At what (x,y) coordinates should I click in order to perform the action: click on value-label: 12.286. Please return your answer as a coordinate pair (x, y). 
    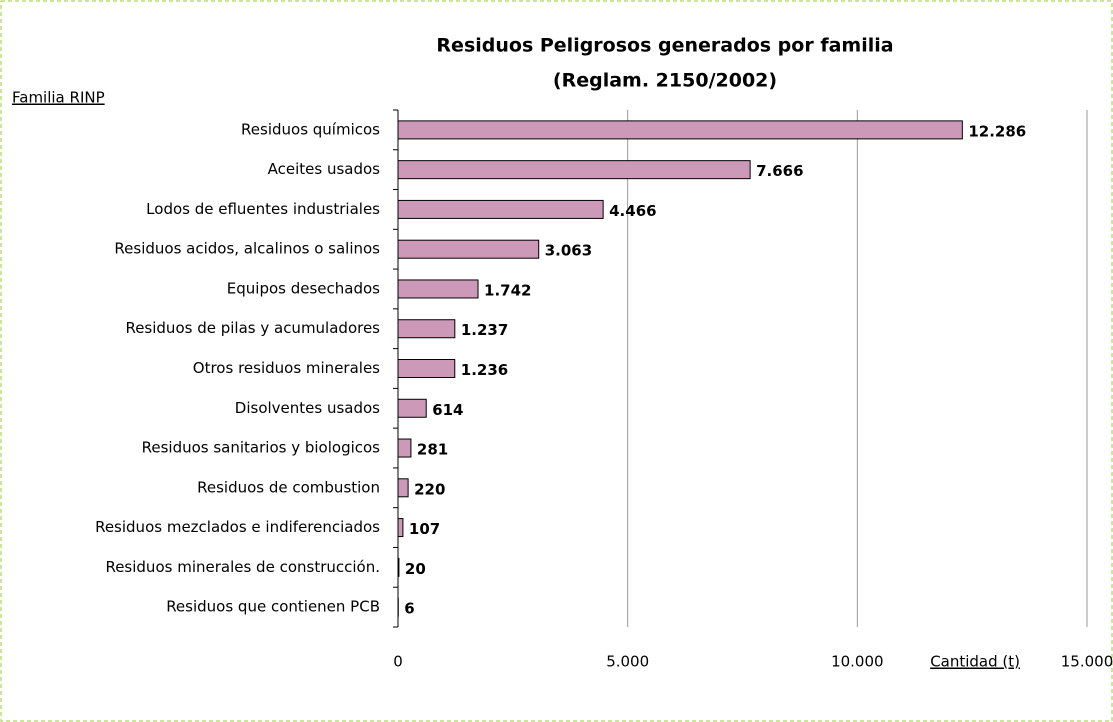
    Looking at the image, I should click on (997, 131).